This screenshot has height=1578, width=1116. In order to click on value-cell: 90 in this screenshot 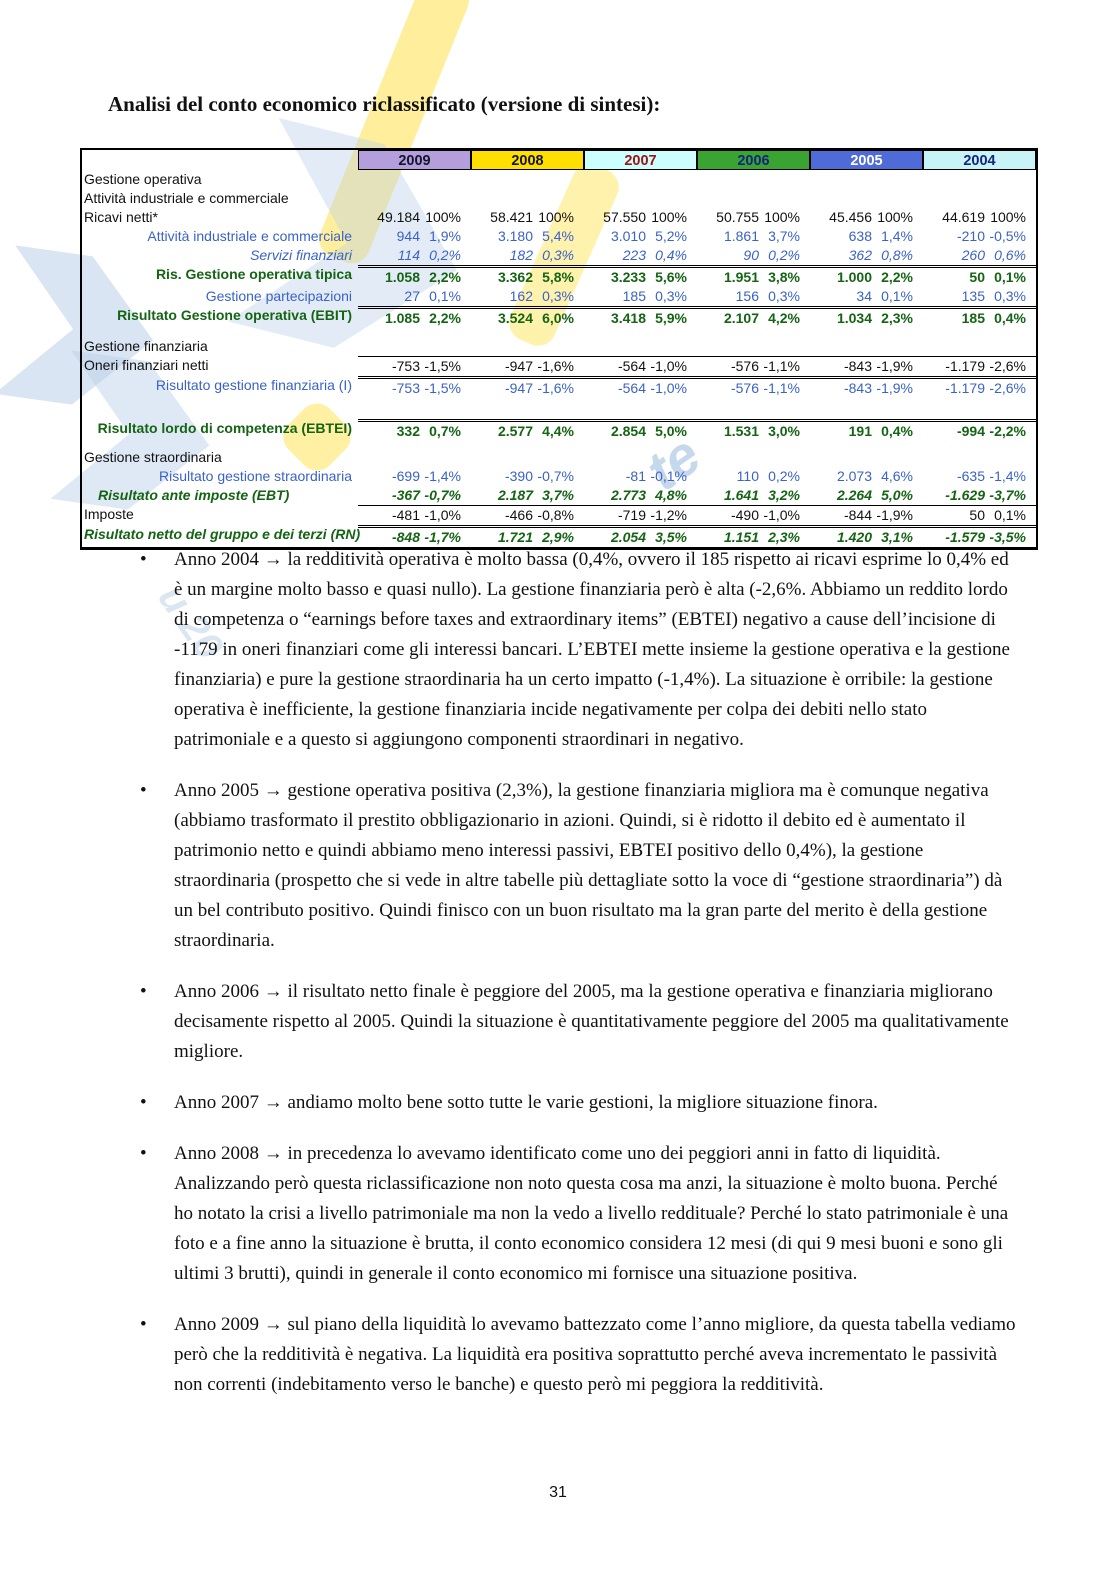, I will do `click(751, 255)`.